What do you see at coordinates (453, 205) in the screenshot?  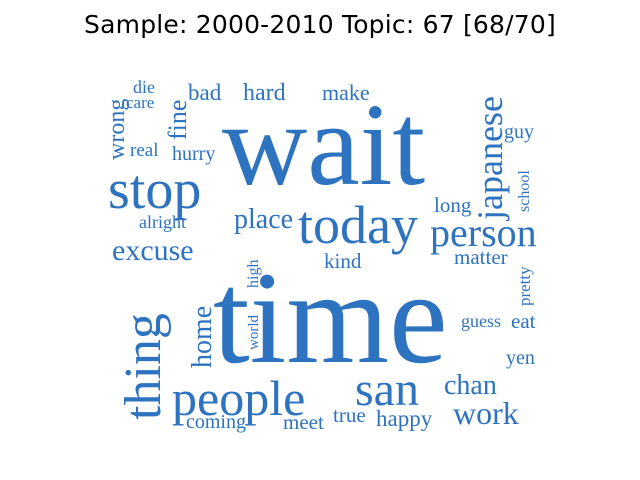 I see `word-long: long` at bounding box center [453, 205].